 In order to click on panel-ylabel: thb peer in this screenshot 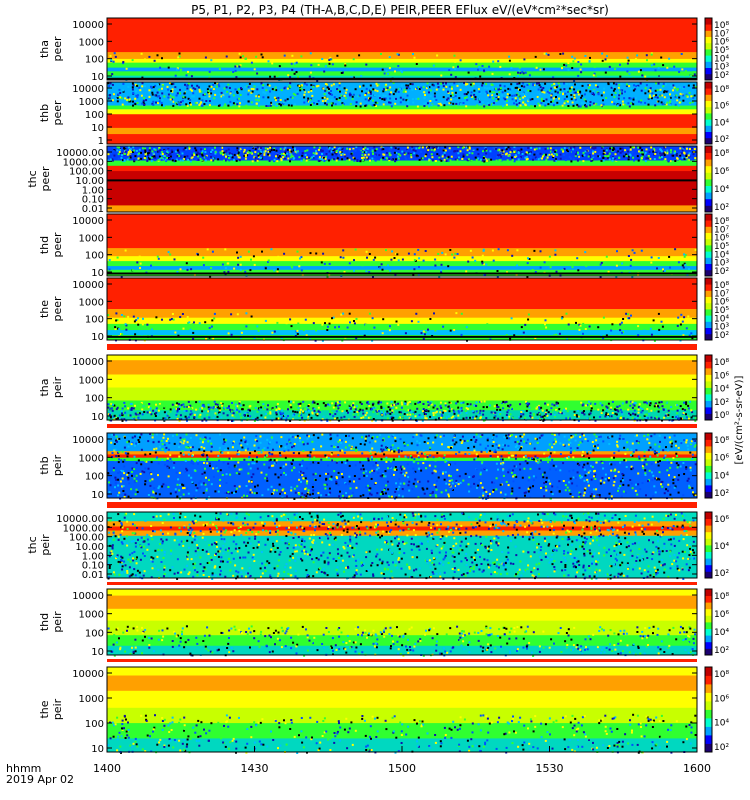, I will do `click(51, 113)`.